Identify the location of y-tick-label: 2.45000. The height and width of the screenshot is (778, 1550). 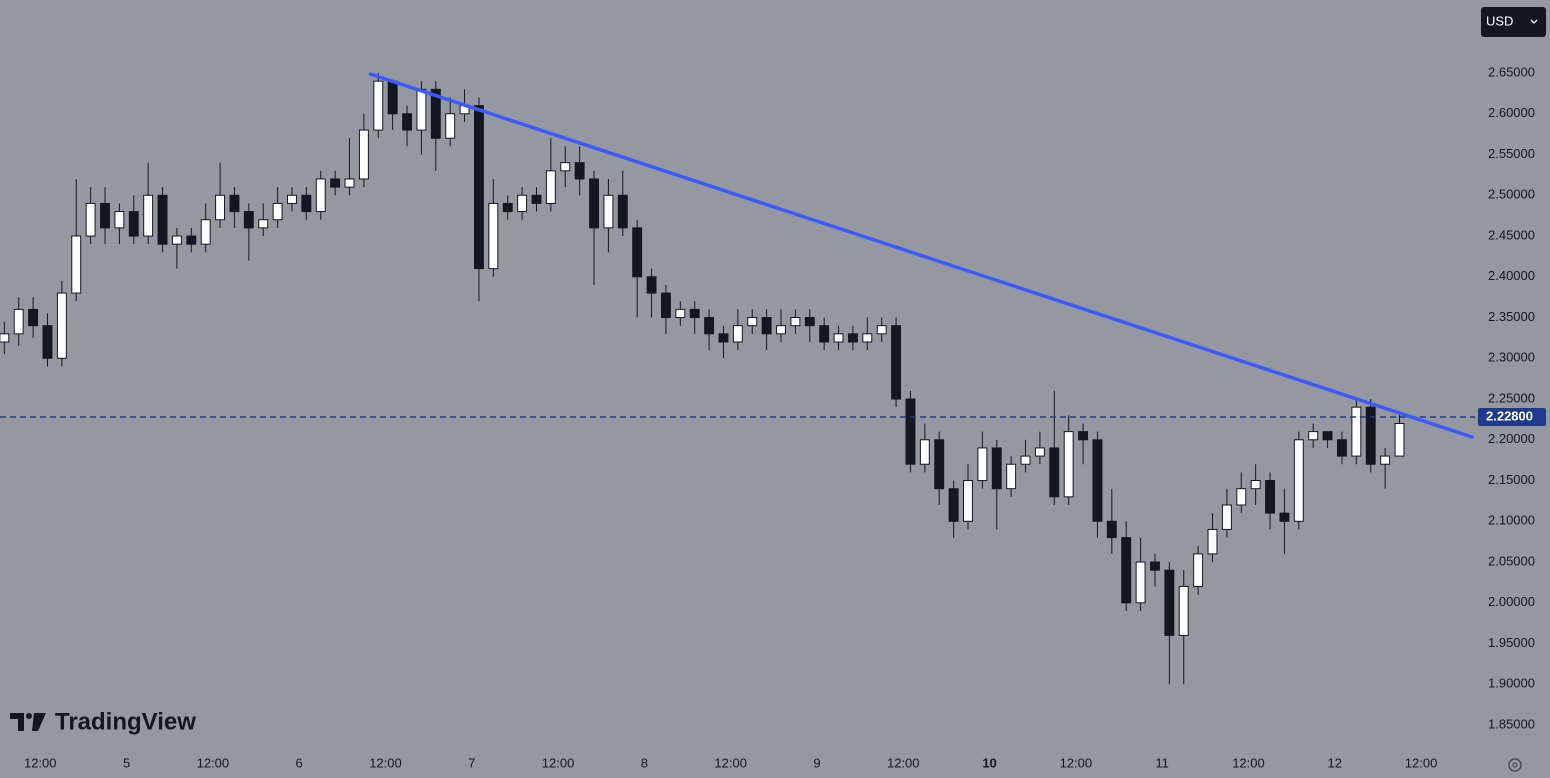
(1511, 234).